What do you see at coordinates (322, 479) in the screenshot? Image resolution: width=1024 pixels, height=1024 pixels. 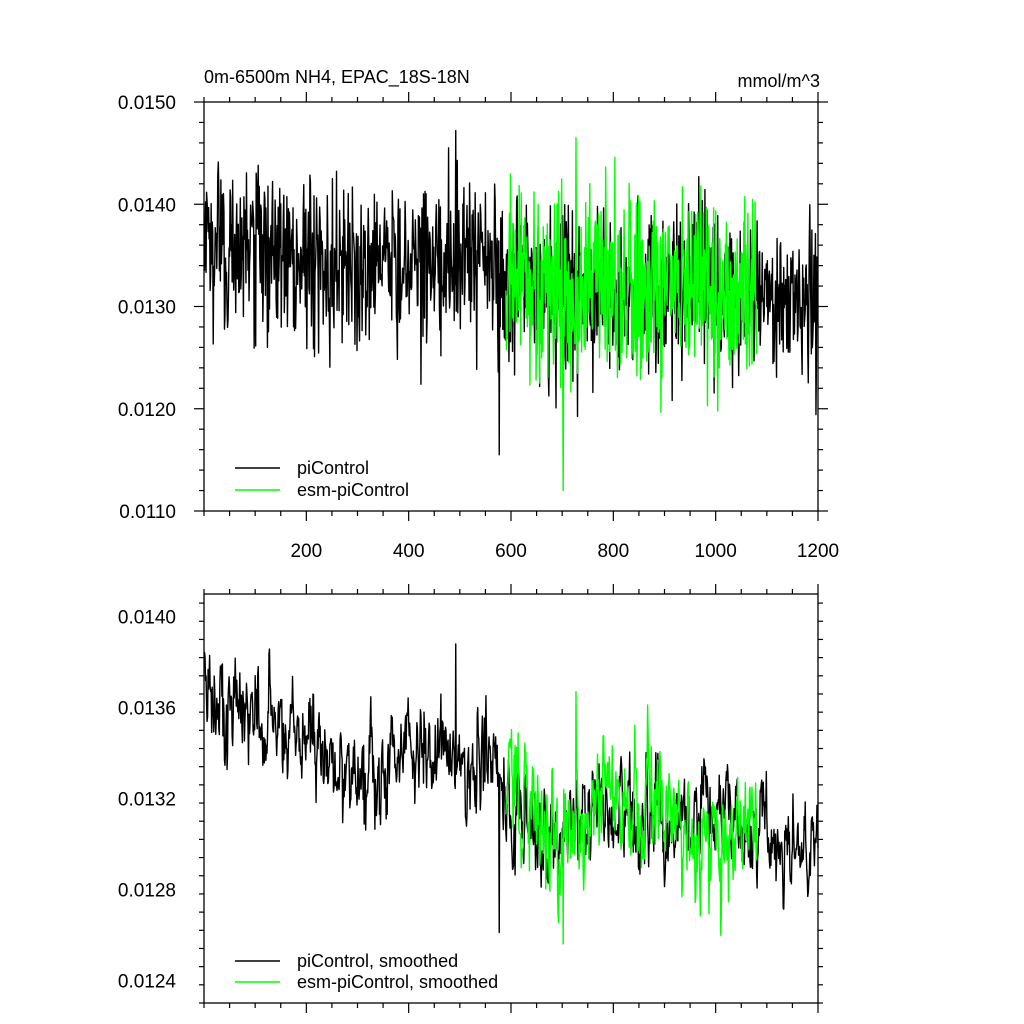 I see `top-legend: piControl esm-piControl` at bounding box center [322, 479].